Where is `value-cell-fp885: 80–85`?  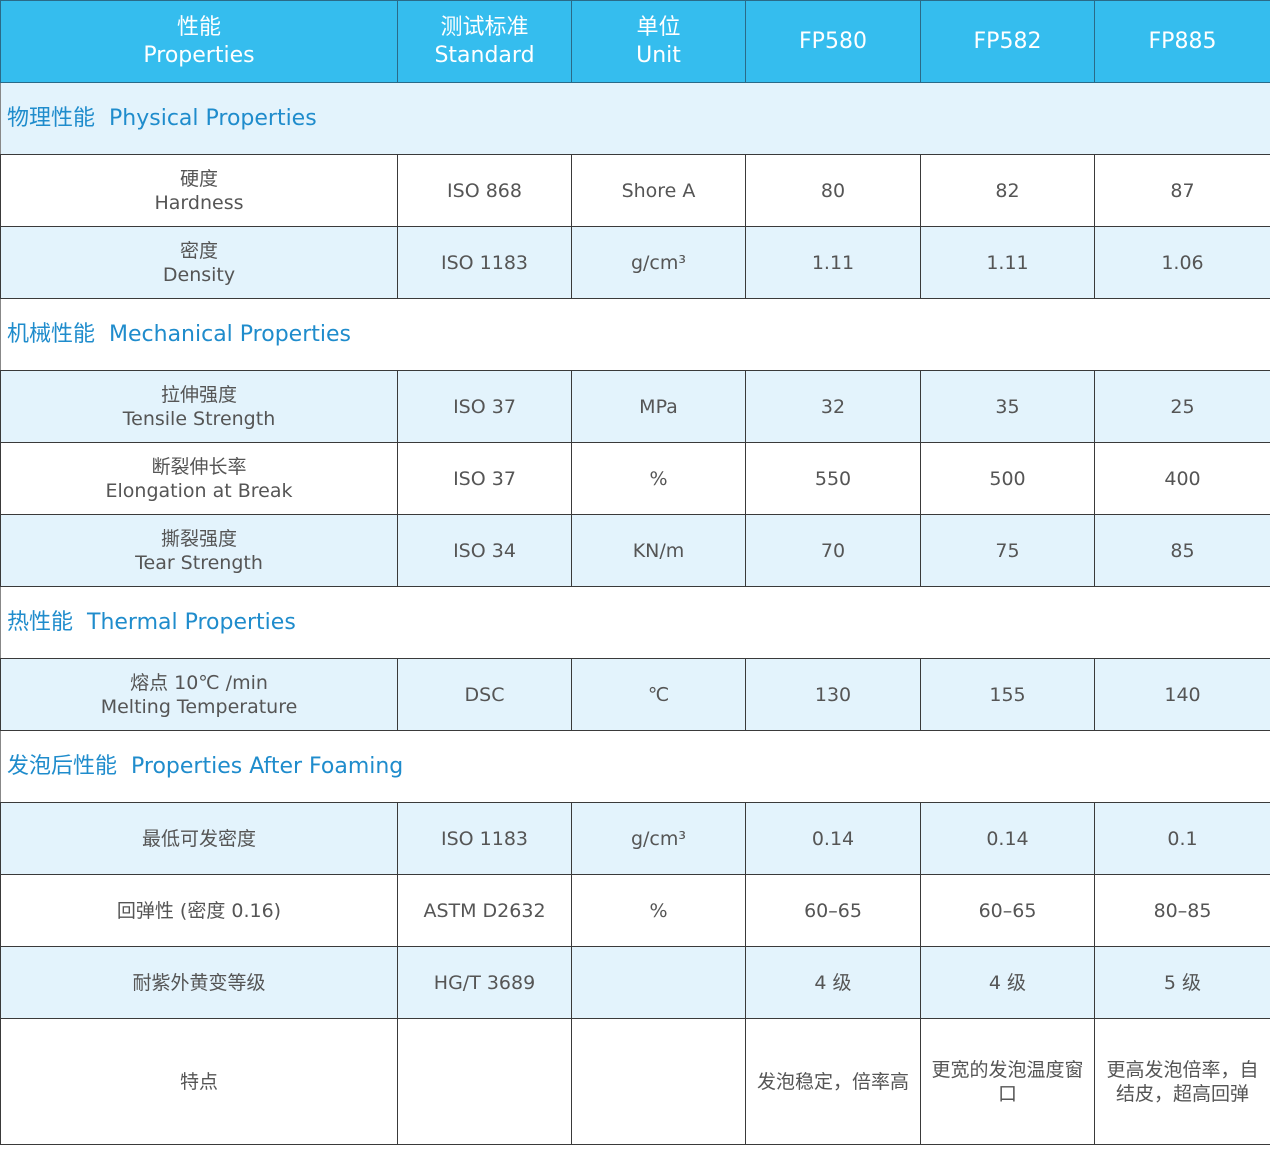
value-cell-fp885: 80–85 is located at coordinates (1182, 910).